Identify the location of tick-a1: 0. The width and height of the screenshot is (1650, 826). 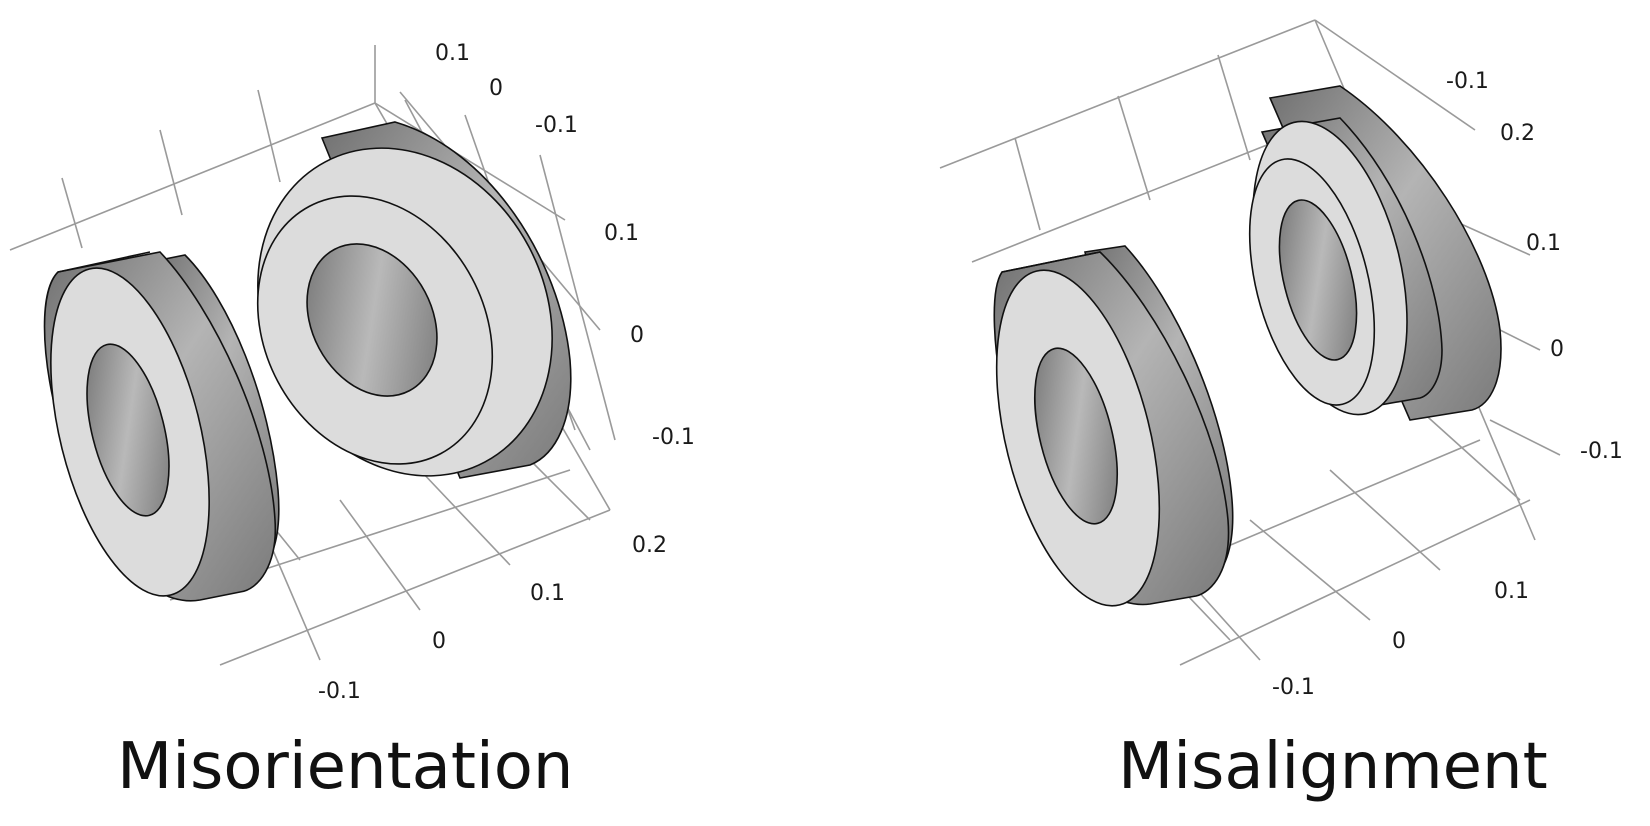
(496, 88).